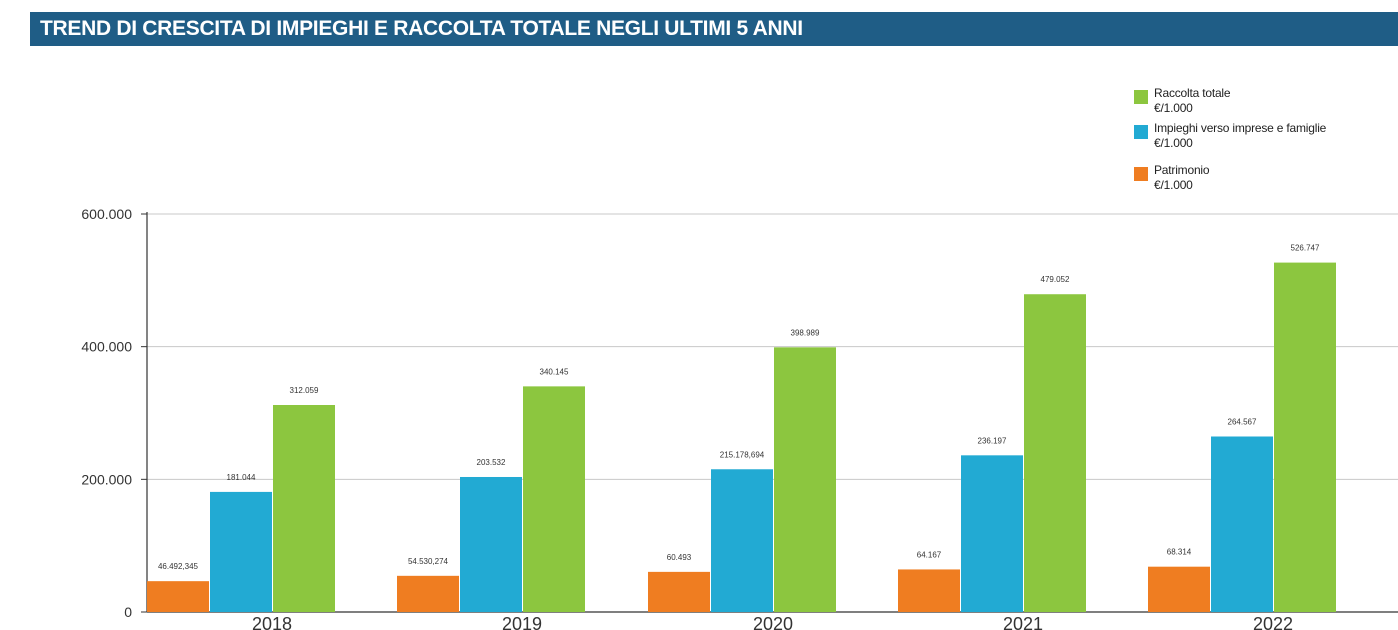 The width and height of the screenshot is (1398, 630). What do you see at coordinates (1141, 174) in the screenshot?
I see `legend-swatch-patrimonio` at bounding box center [1141, 174].